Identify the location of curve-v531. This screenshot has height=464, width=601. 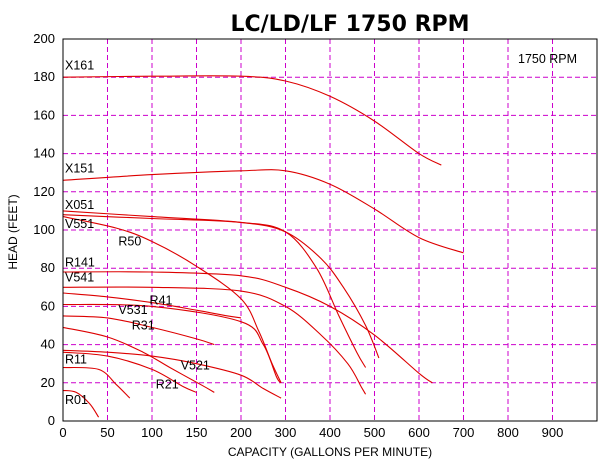
(172, 343).